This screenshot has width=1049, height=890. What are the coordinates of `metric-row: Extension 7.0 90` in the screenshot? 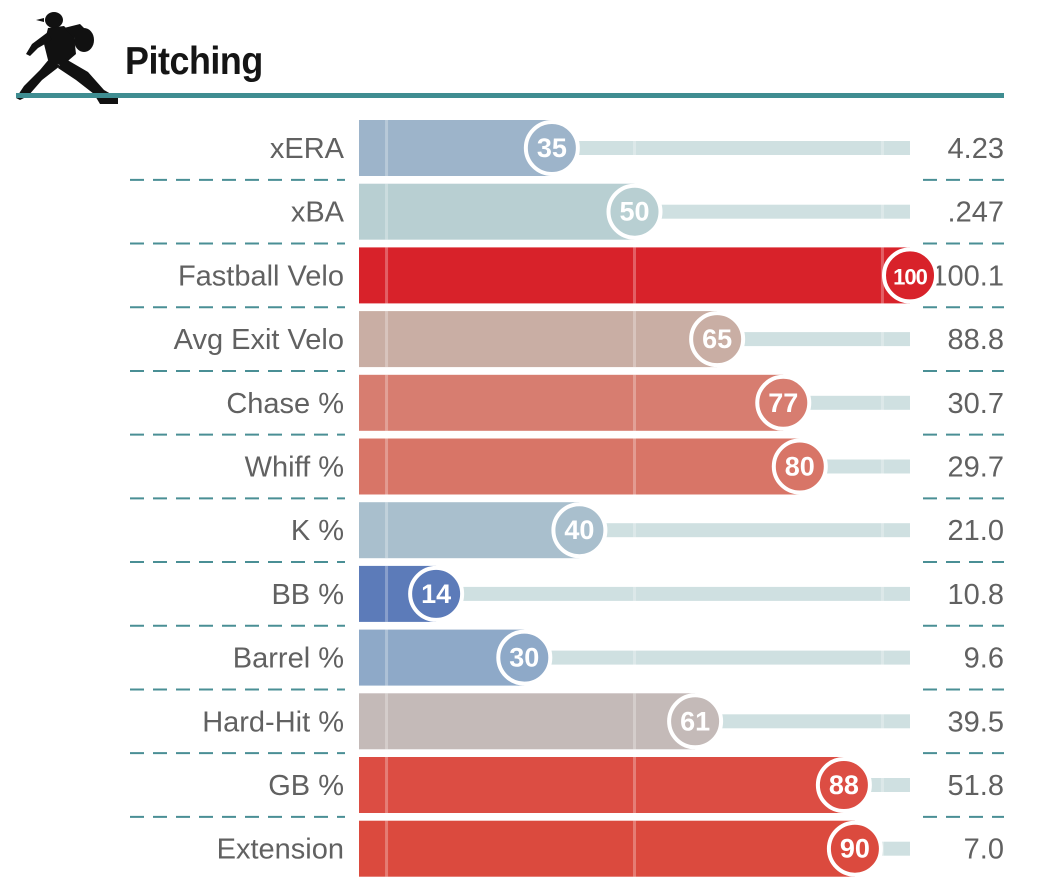 It's located at (610, 848).